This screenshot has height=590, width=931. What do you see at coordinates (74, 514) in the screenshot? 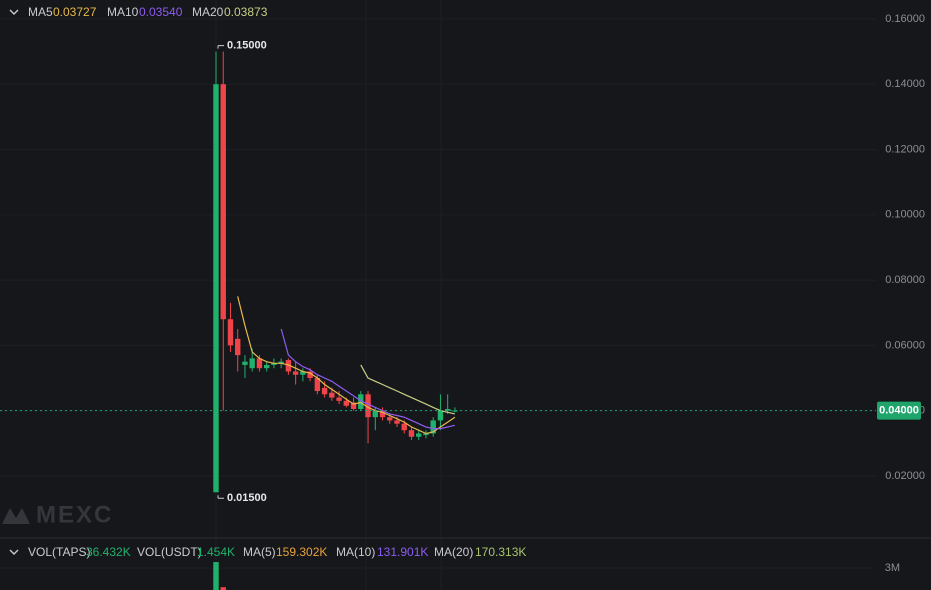
I see `watermark-text: MEXC` at bounding box center [74, 514].